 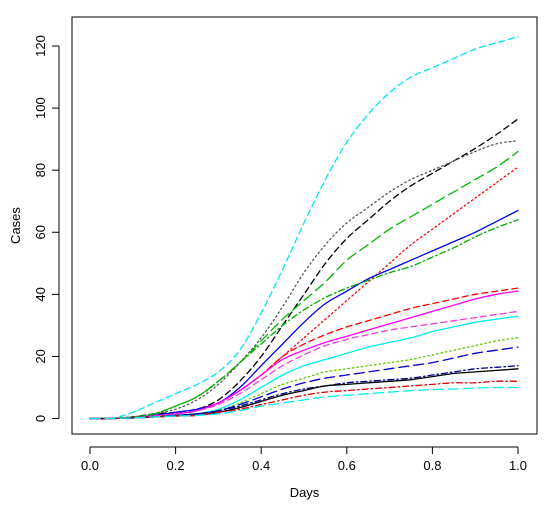 I want to click on y-axis-title: Cases, so click(x=15, y=225).